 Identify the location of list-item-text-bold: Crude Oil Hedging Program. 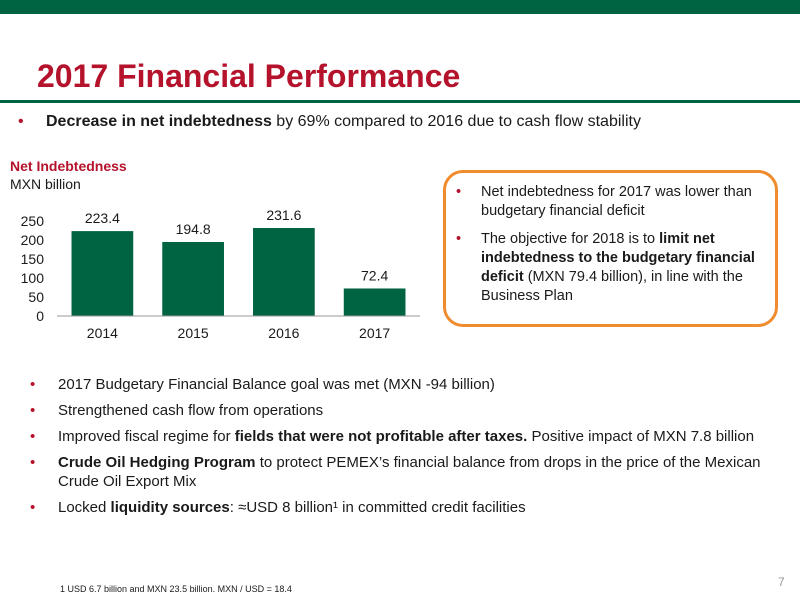
(157, 462).